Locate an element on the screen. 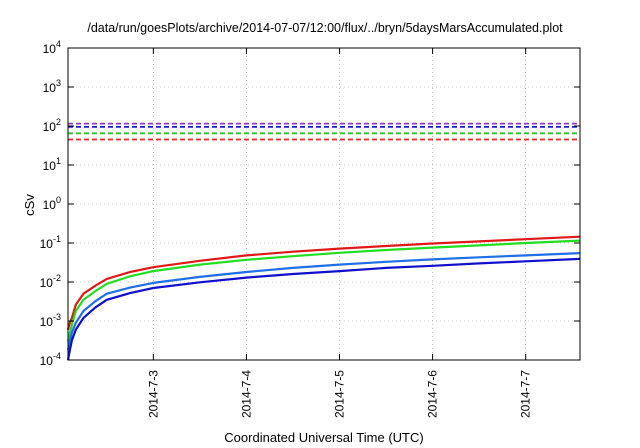 The image size is (640, 448). x-axis-label: Coordinated Universal Time (UTC) is located at coordinates (323, 437).